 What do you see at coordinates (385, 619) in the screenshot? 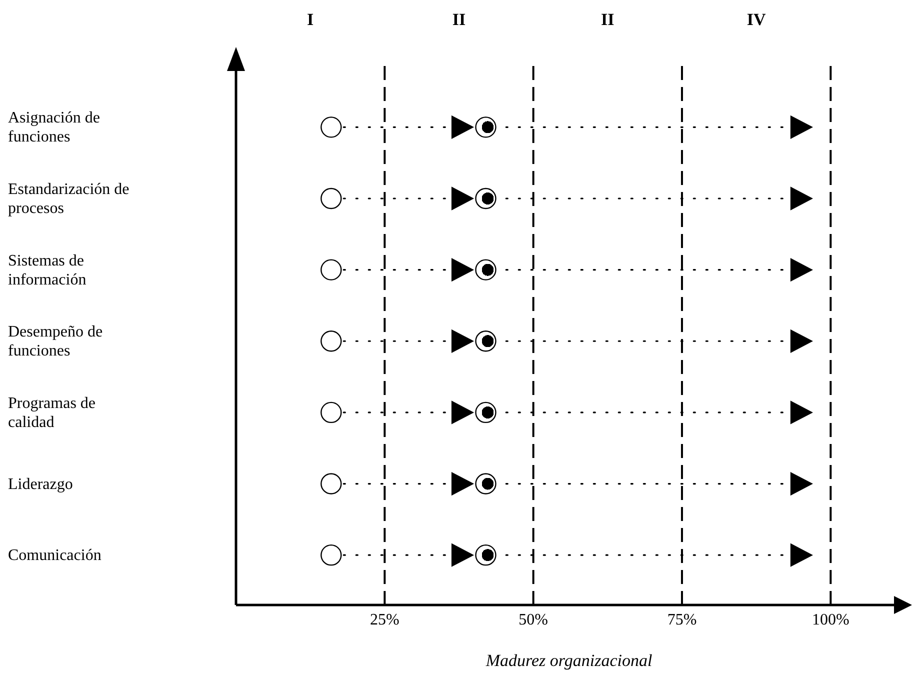
I see `x-tick-label: 25%` at bounding box center [385, 619].